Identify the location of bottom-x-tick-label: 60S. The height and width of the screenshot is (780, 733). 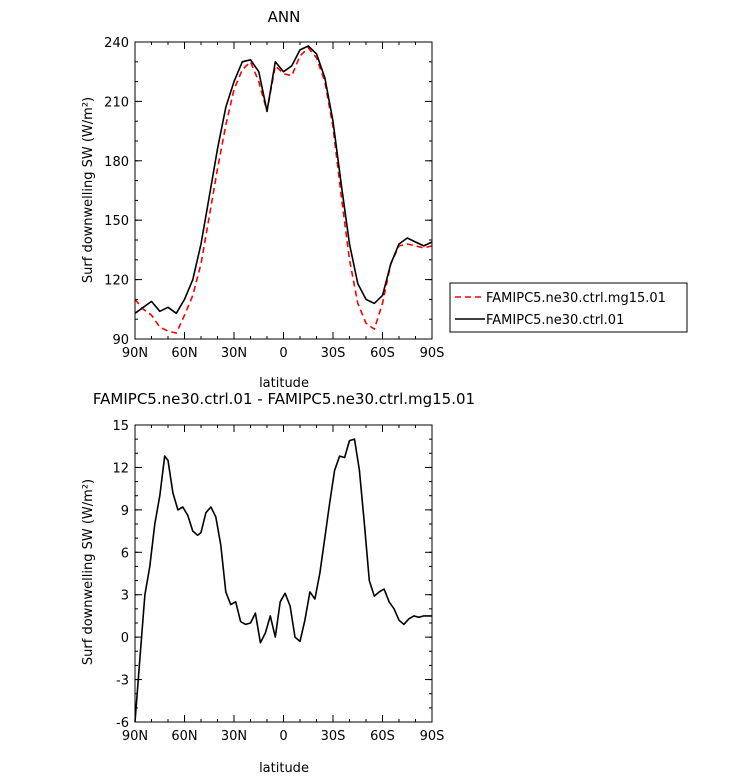
(382, 736).